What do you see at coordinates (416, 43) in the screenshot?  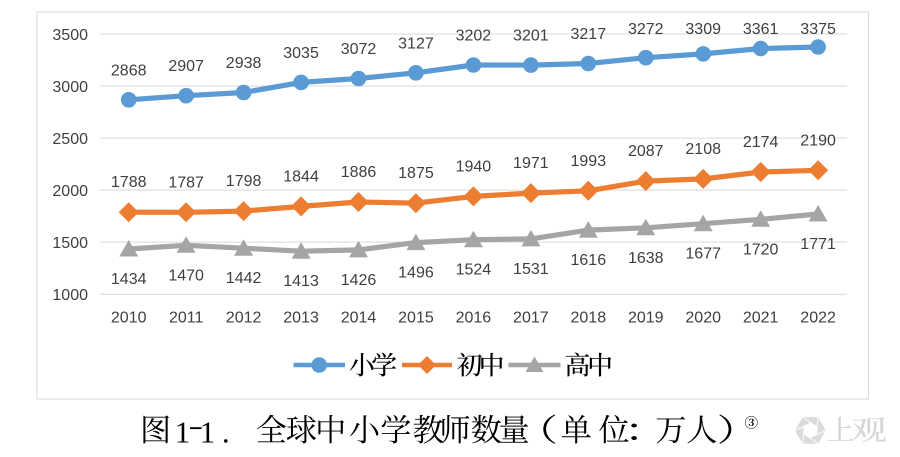 I see `svg-text: 3127` at bounding box center [416, 43].